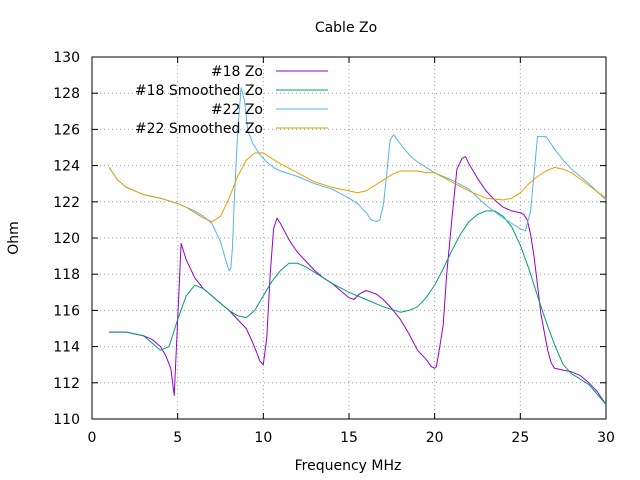  What do you see at coordinates (177, 438) in the screenshot?
I see `x-tick-label: 5` at bounding box center [177, 438].